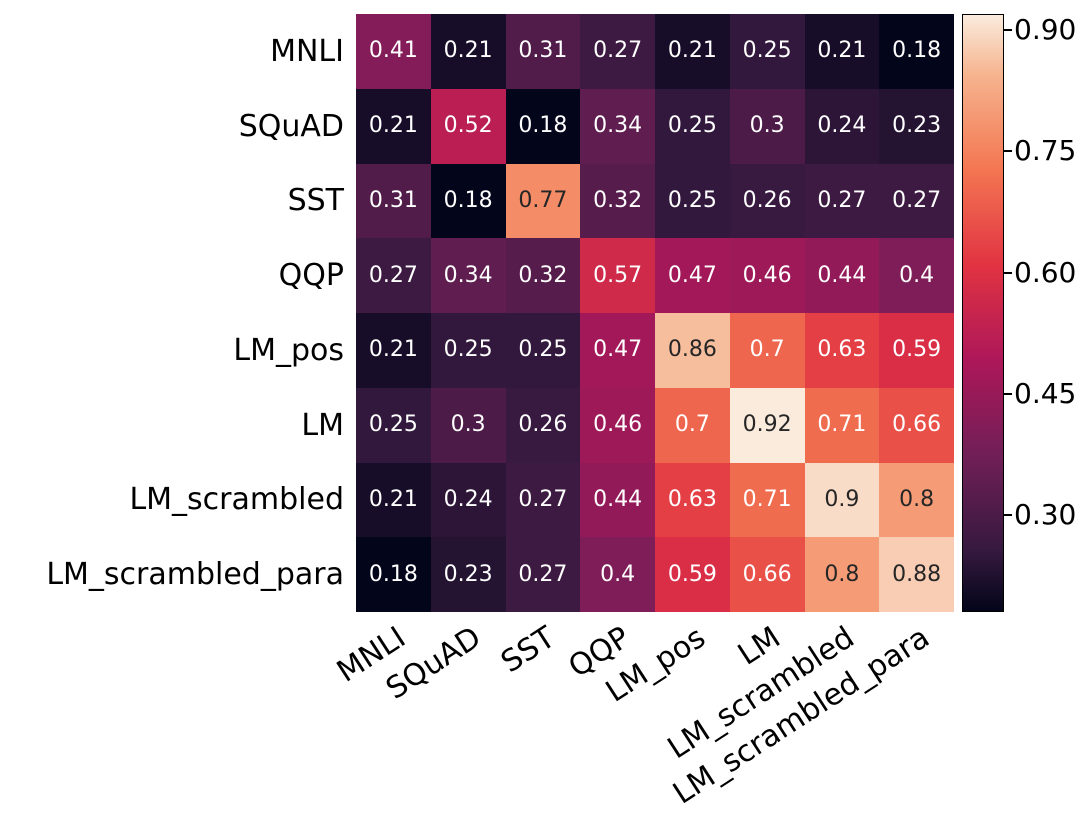  Describe the element at coordinates (842, 201) in the screenshot. I see `heatmap-cell-SST-LM_scrambled: 0.27` at that location.